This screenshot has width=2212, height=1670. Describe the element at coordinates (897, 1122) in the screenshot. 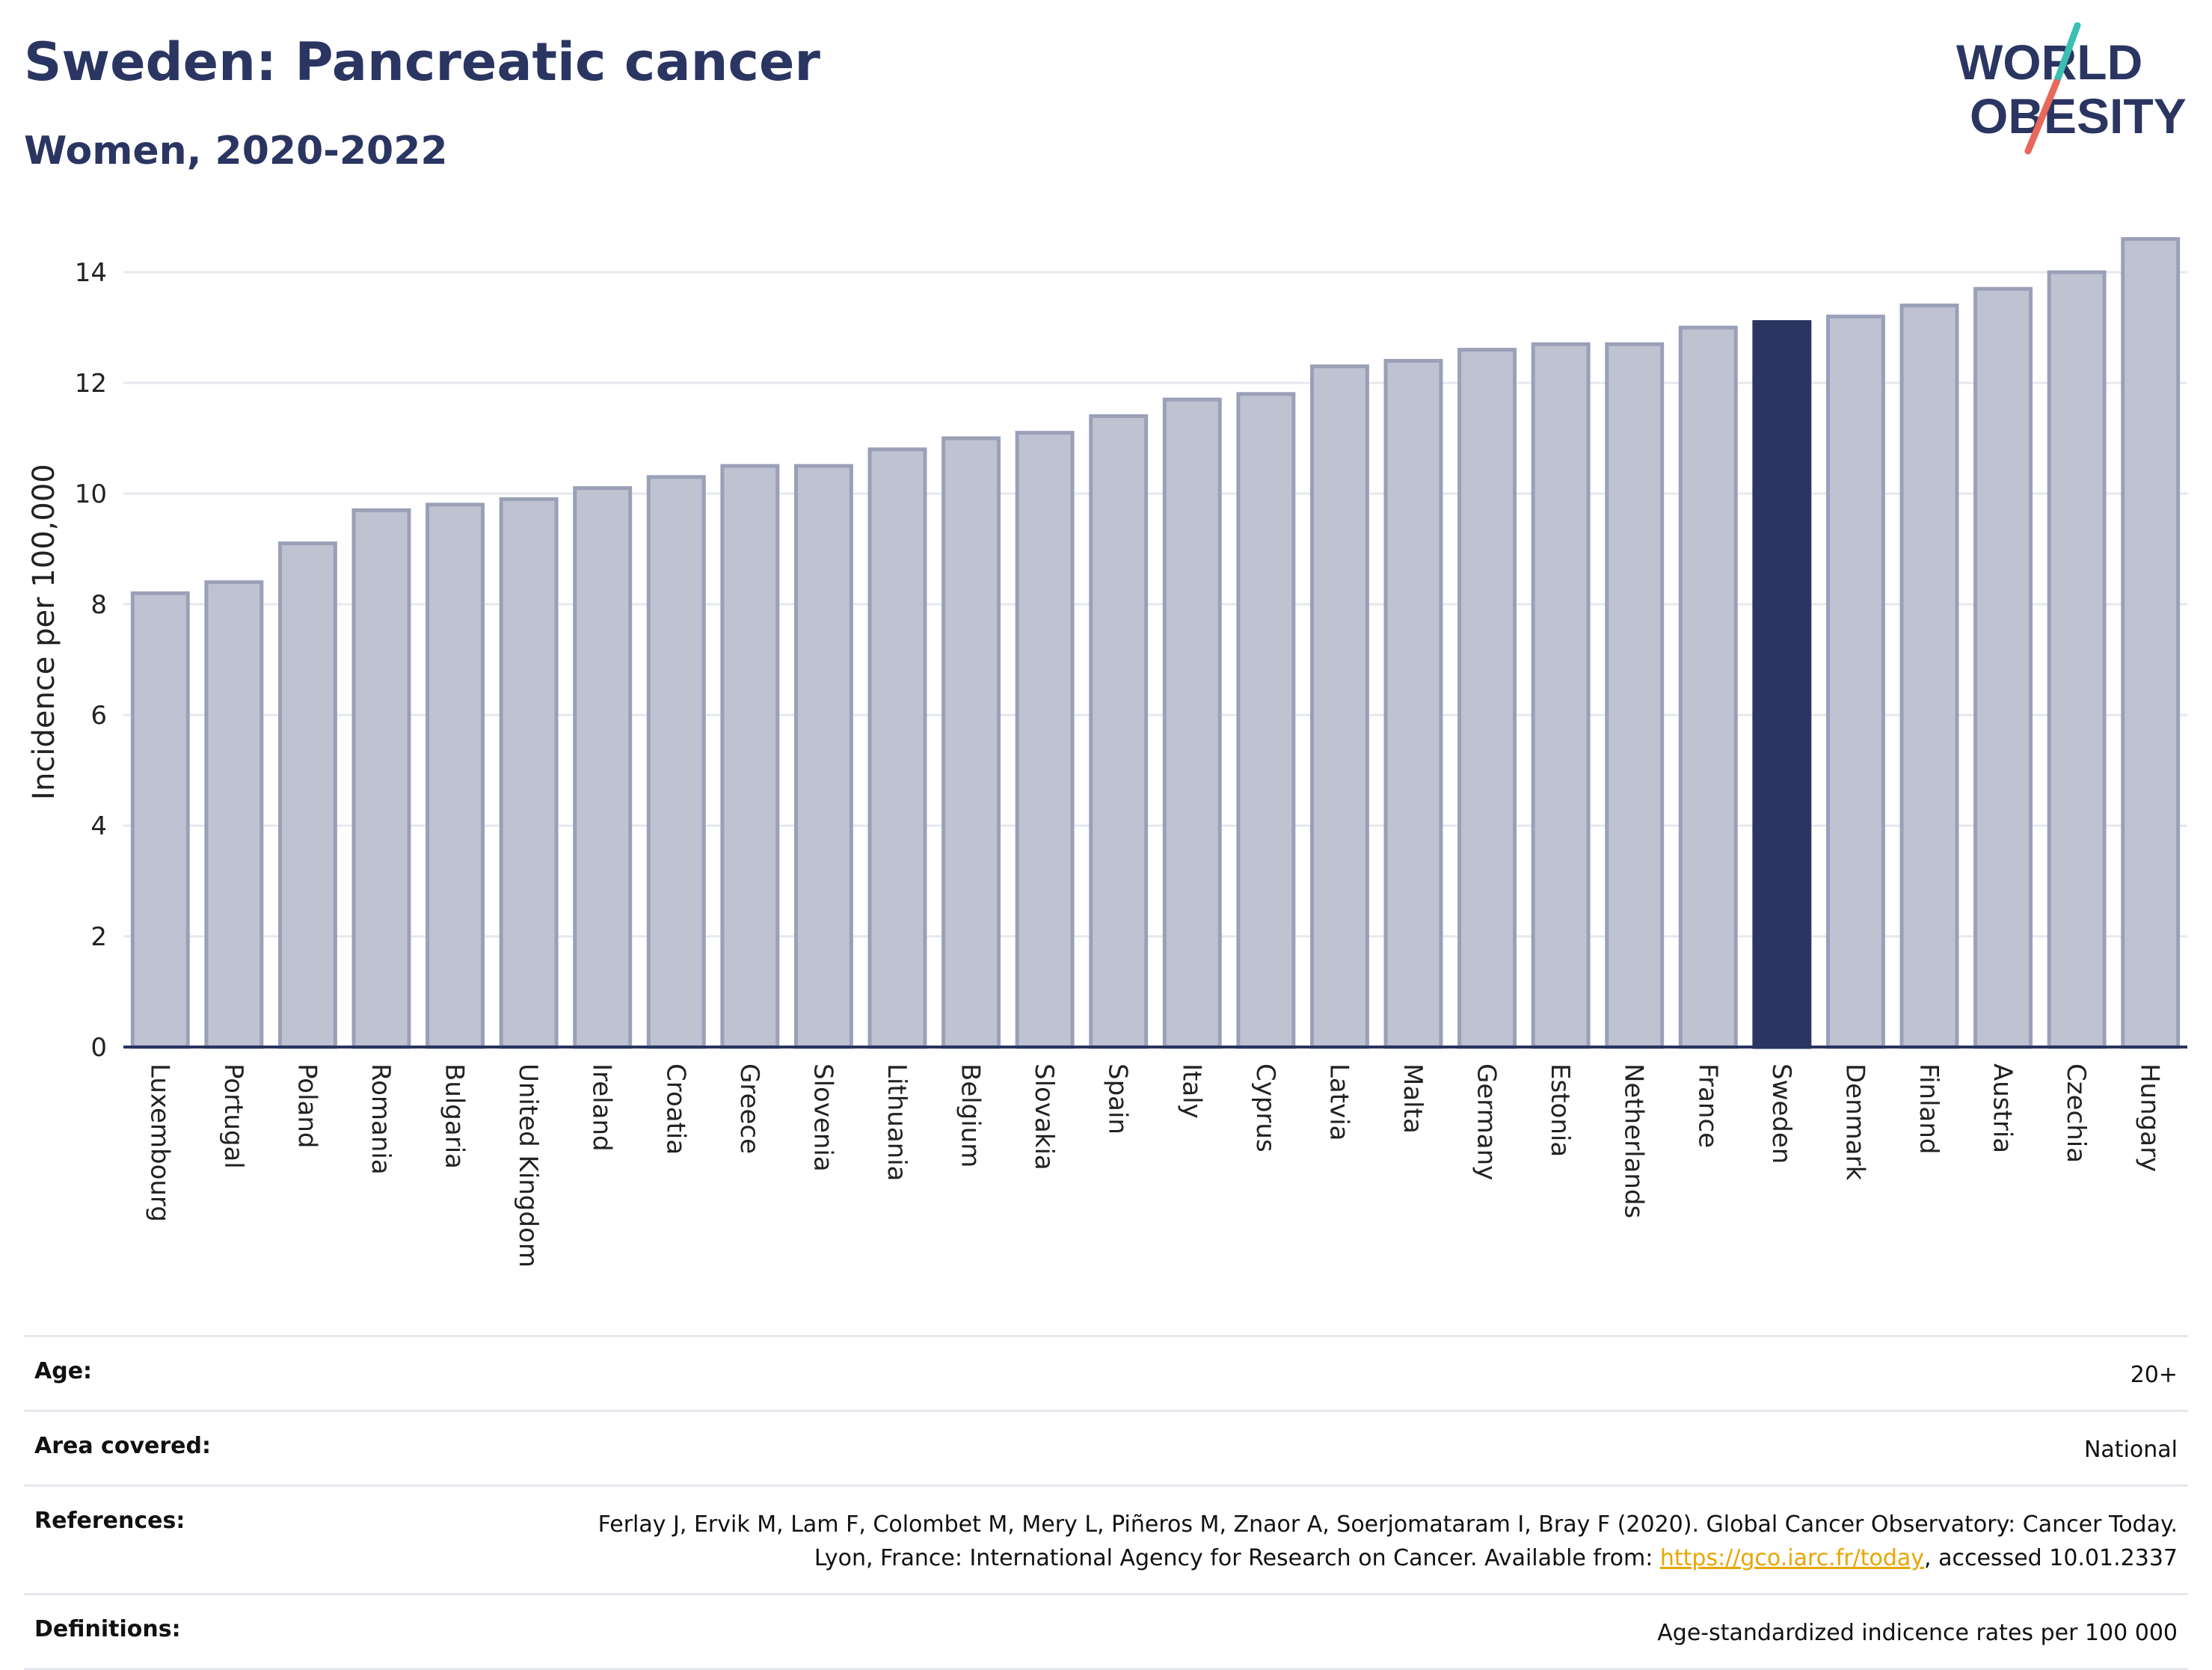

I see `x-tick-label: Lithuania` at that location.